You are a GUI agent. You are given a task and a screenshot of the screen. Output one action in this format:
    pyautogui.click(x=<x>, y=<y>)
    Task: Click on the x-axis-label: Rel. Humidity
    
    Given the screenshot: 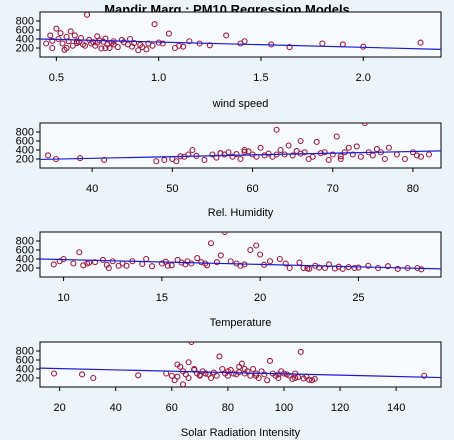 What is the action you would take?
    pyautogui.click(x=241, y=213)
    